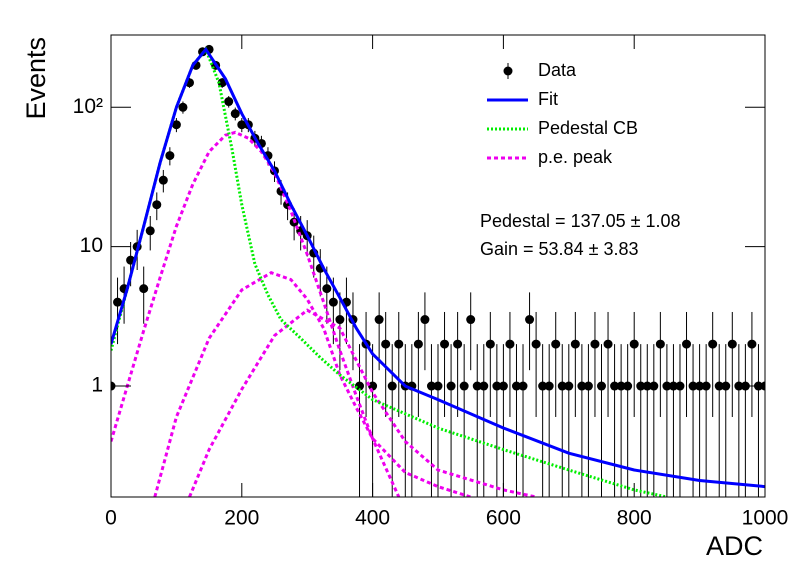 The height and width of the screenshot is (572, 796). I want to click on x-tick-label: 400, so click(372, 518).